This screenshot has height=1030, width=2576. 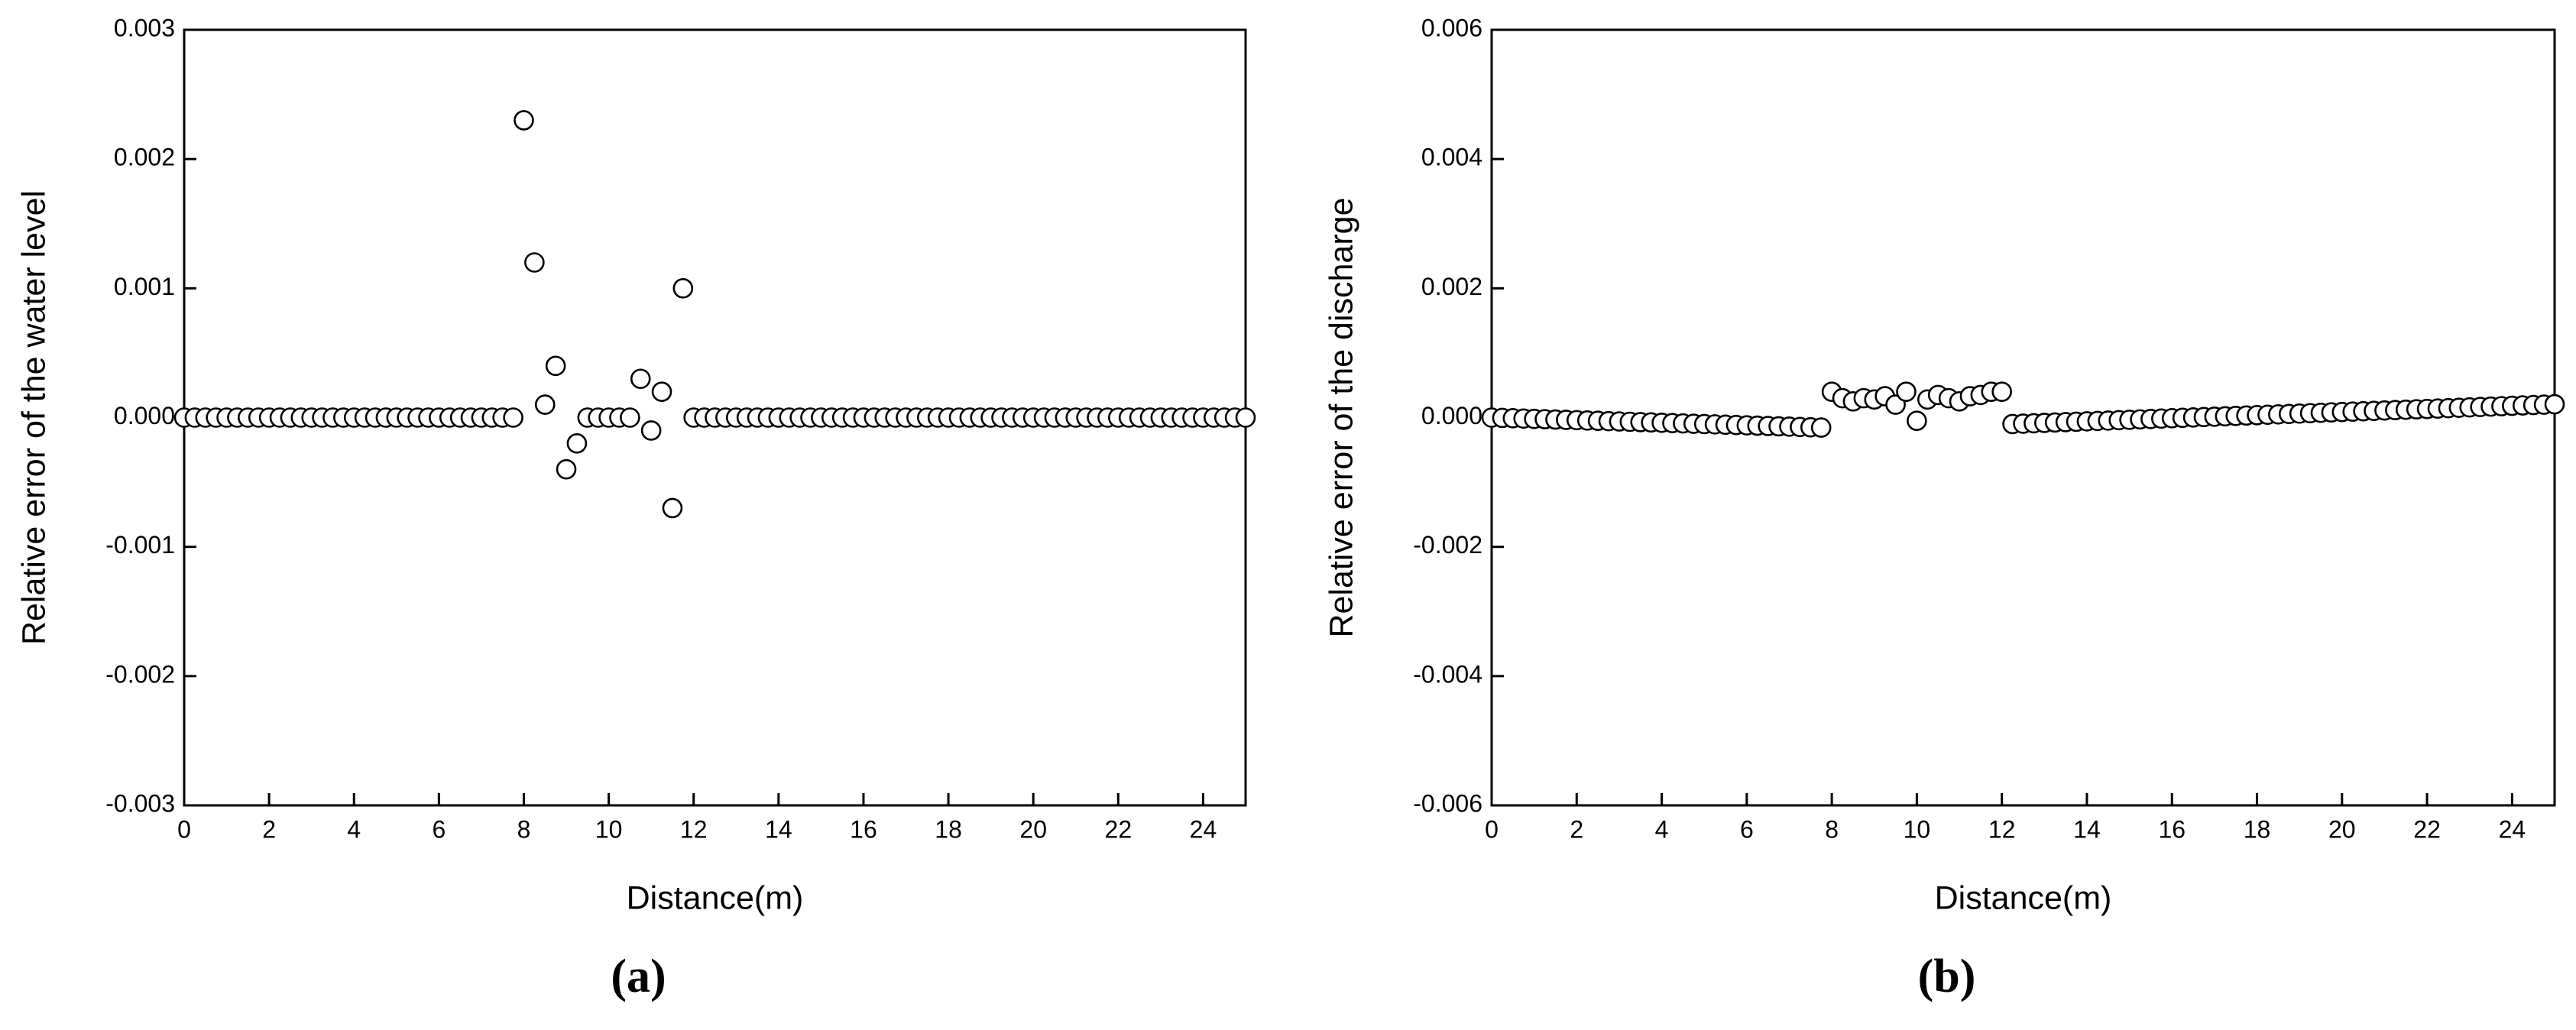 What do you see at coordinates (1947, 976) in the screenshot?
I see `panel-label: (b)` at bounding box center [1947, 976].